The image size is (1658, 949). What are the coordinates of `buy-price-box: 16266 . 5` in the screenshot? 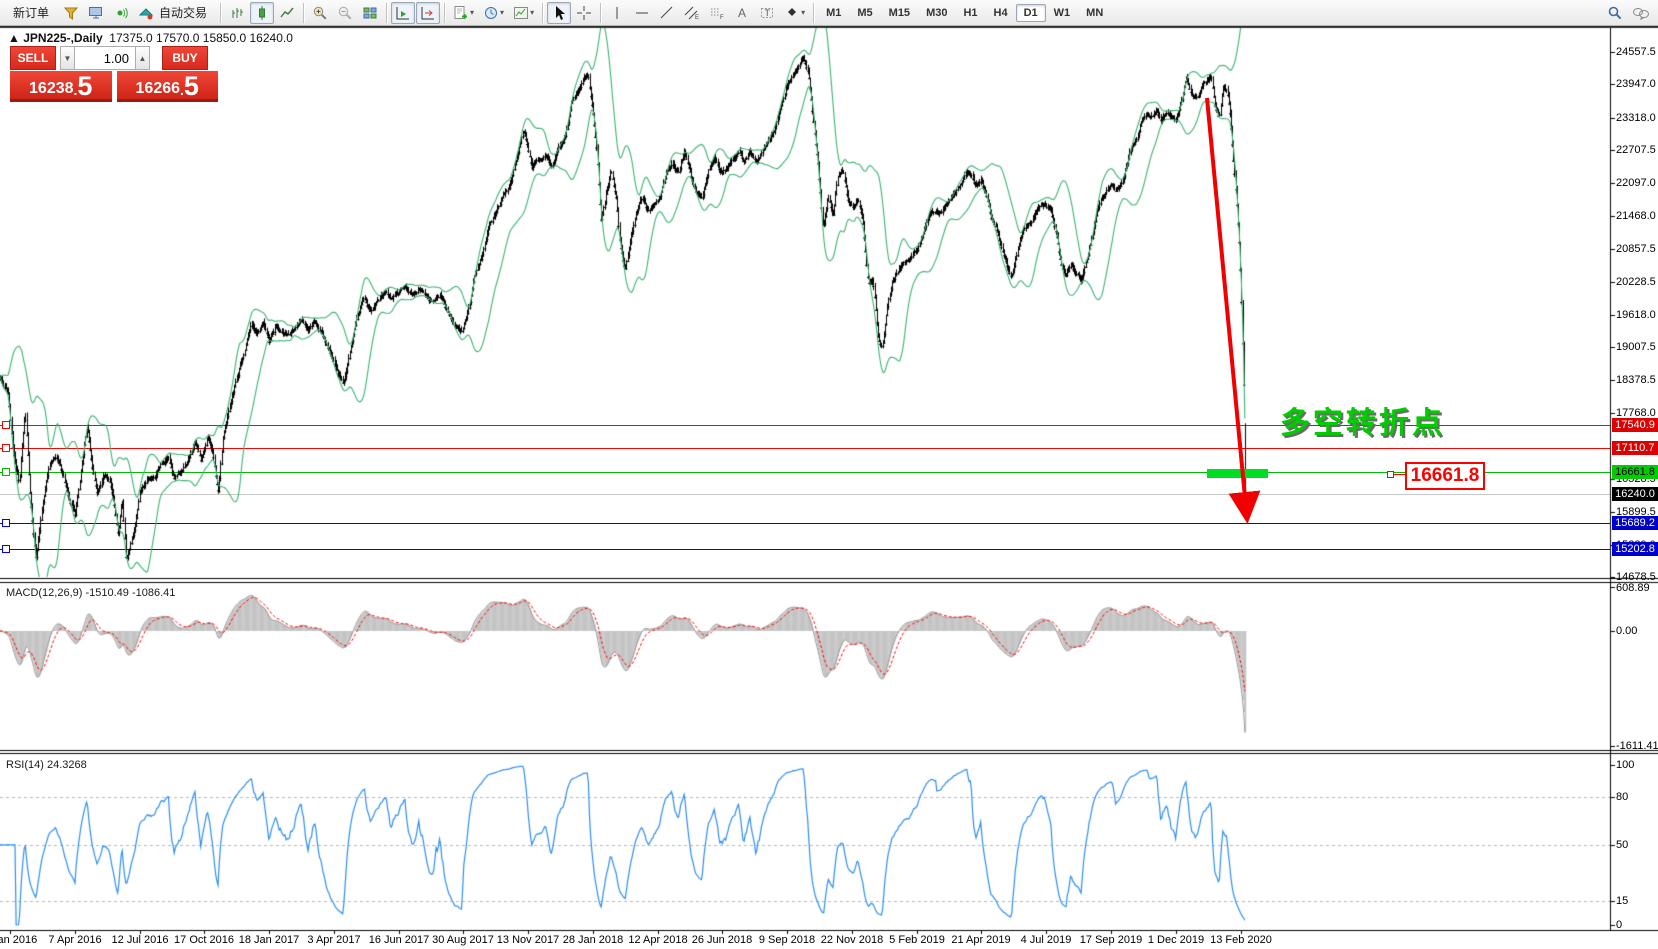 It's located at (167, 86).